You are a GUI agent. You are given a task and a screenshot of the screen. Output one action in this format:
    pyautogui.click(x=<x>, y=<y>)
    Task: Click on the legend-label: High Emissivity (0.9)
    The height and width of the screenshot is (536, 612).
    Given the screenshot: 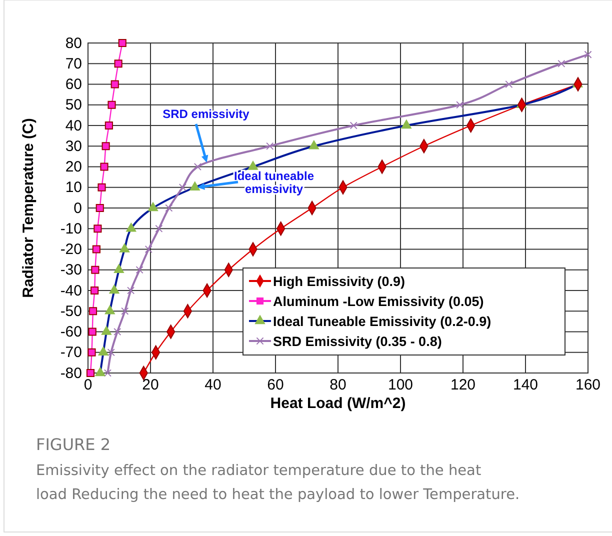 What is the action you would take?
    pyautogui.click(x=339, y=281)
    